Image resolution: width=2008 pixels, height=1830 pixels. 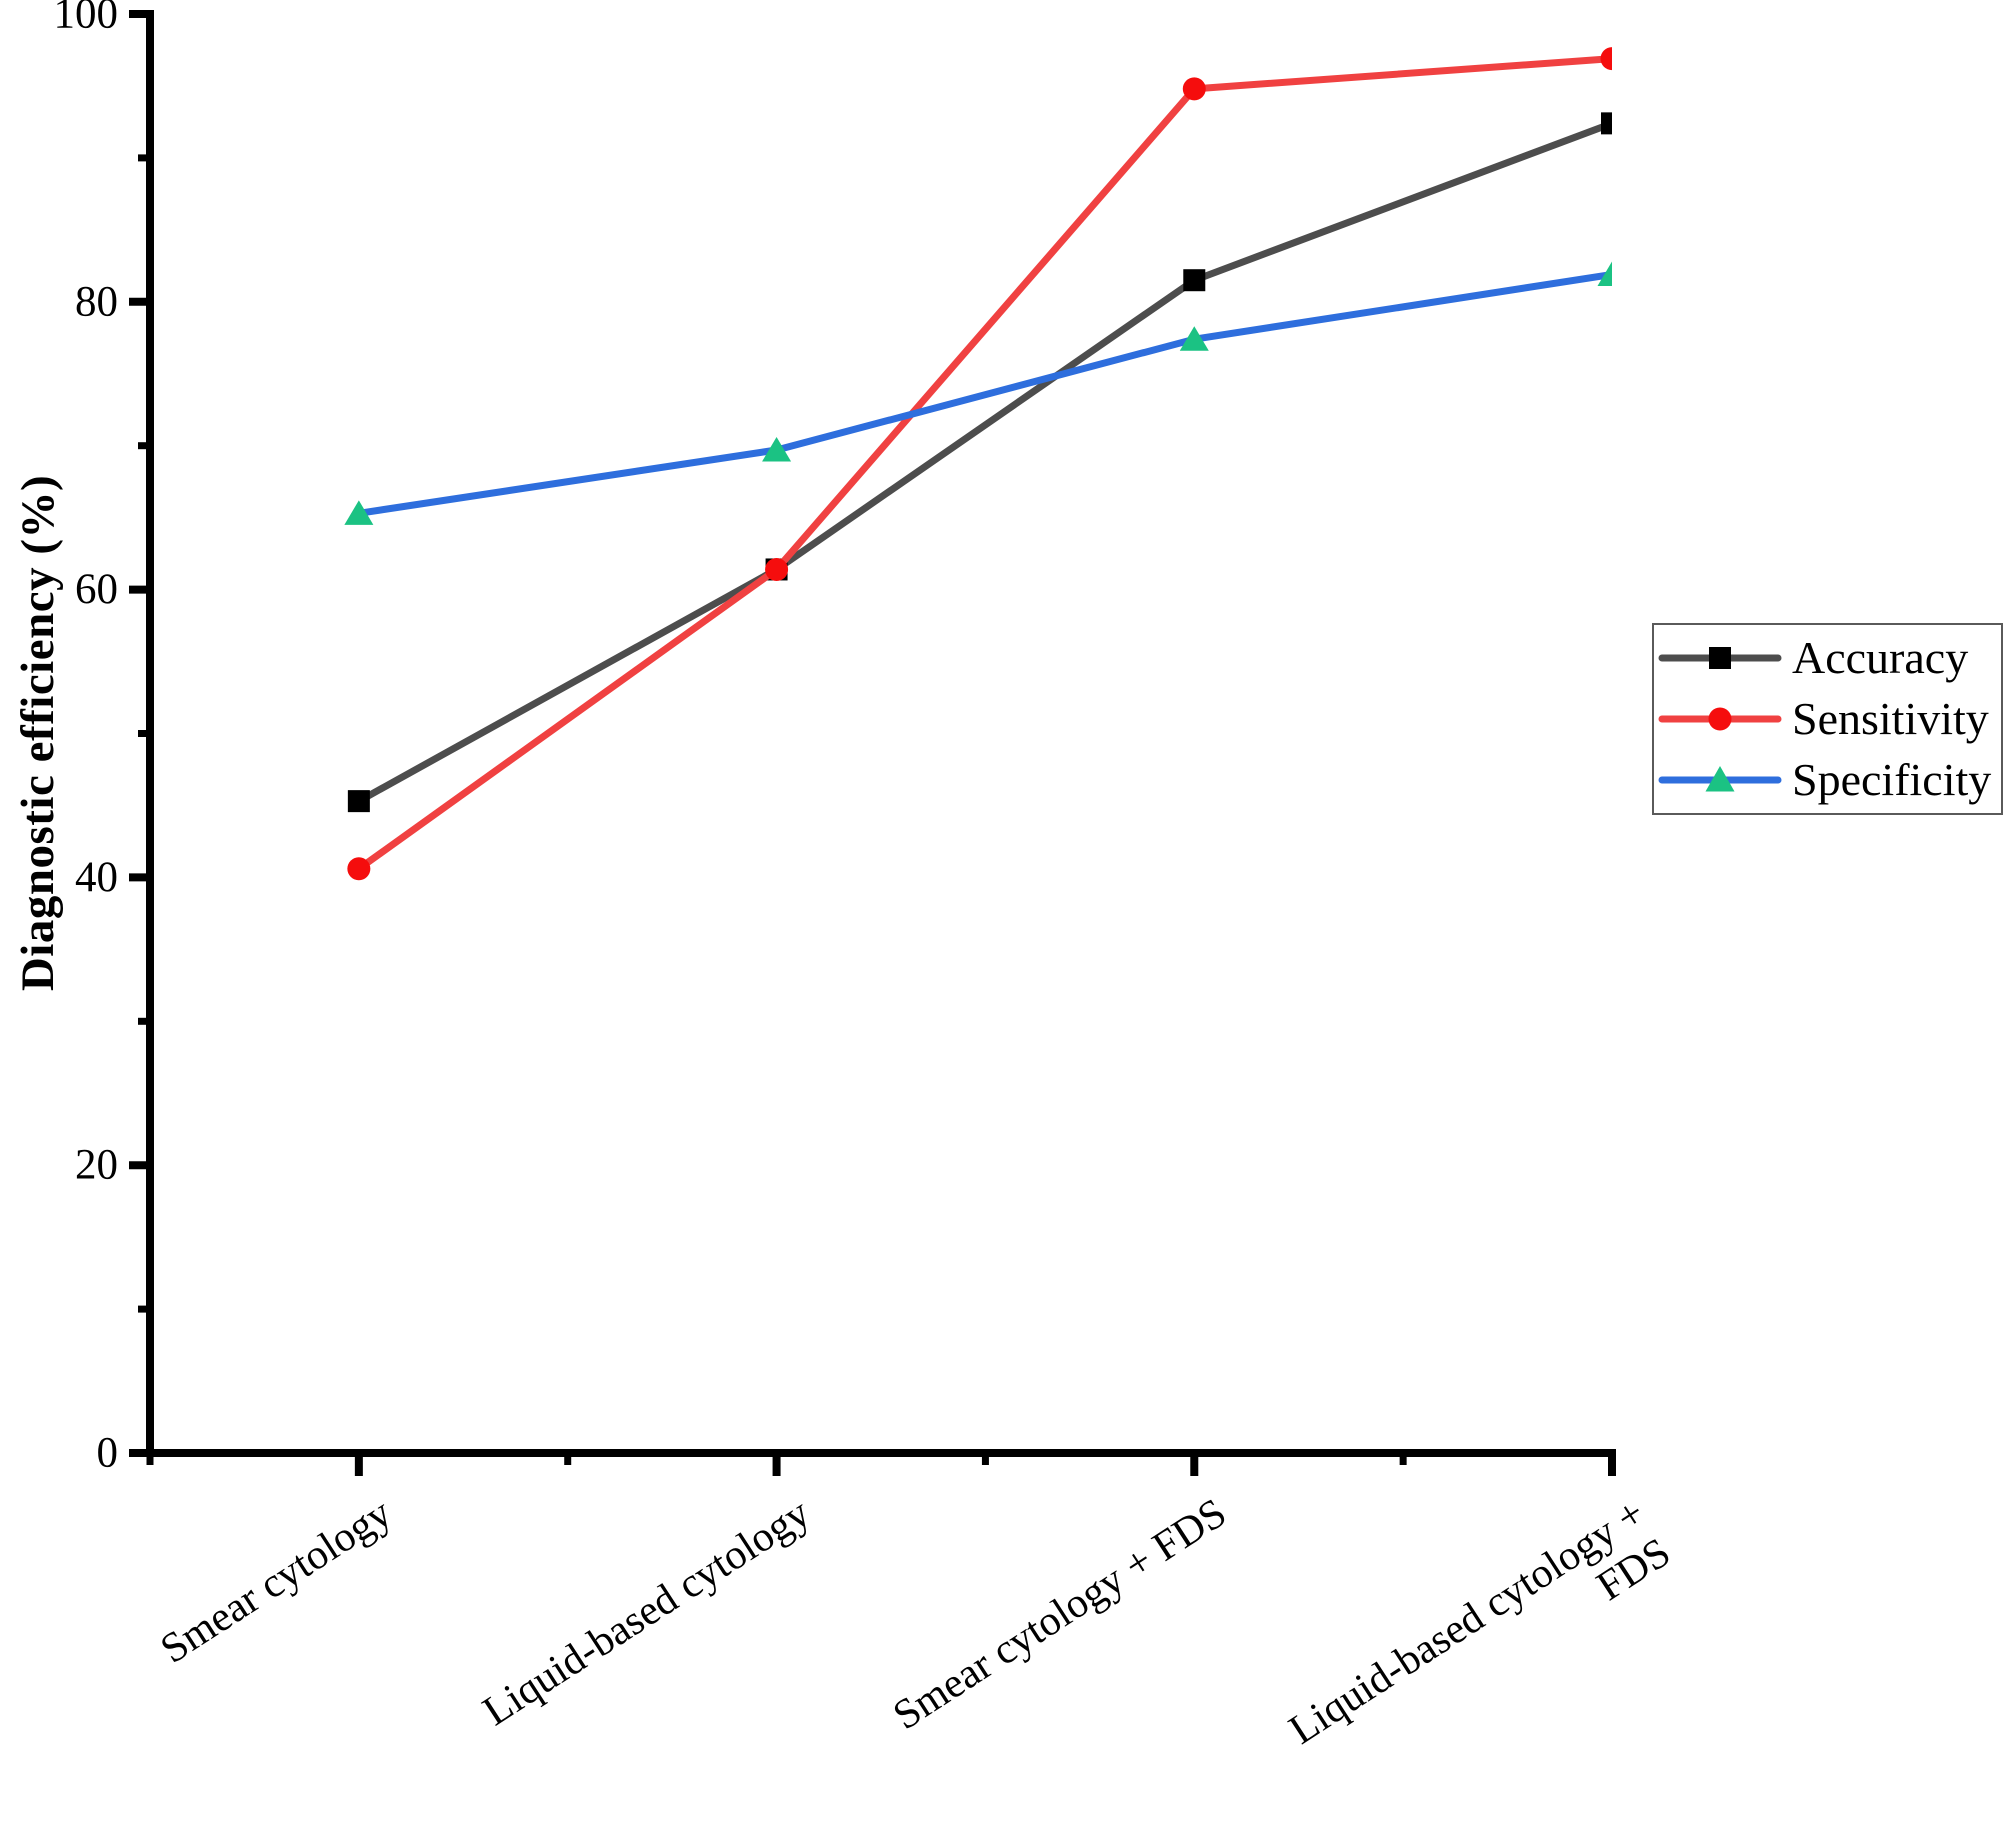 What do you see at coordinates (96, 301) in the screenshot?
I see `y-tick-label: 80` at bounding box center [96, 301].